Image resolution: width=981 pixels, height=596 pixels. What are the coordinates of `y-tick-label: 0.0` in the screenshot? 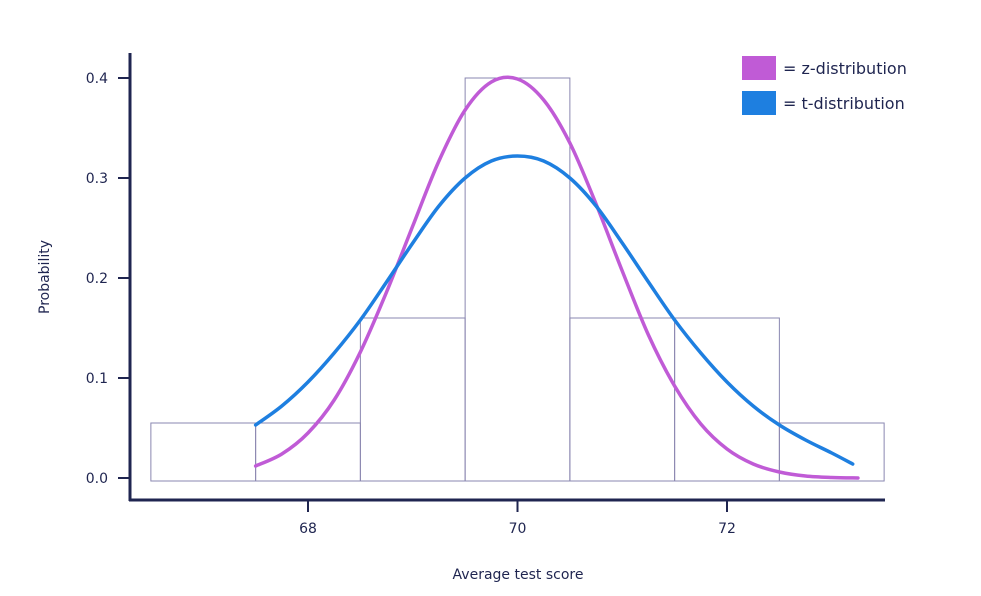 It's located at (97, 479).